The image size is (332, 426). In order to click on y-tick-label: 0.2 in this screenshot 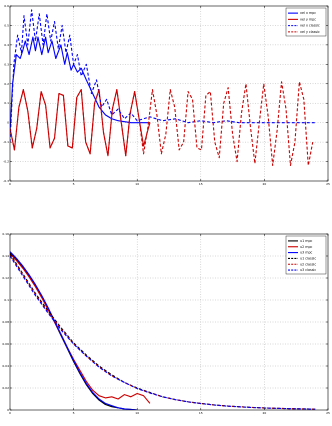, I will do `click(6, 84)`.